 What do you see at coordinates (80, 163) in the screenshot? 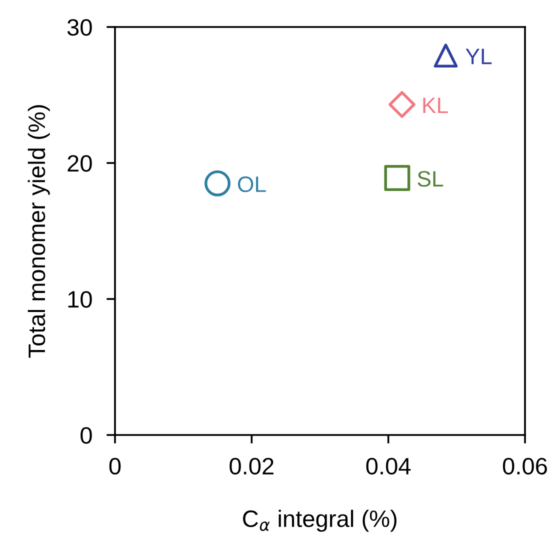
I see `y-tick-label: 20` at bounding box center [80, 163].